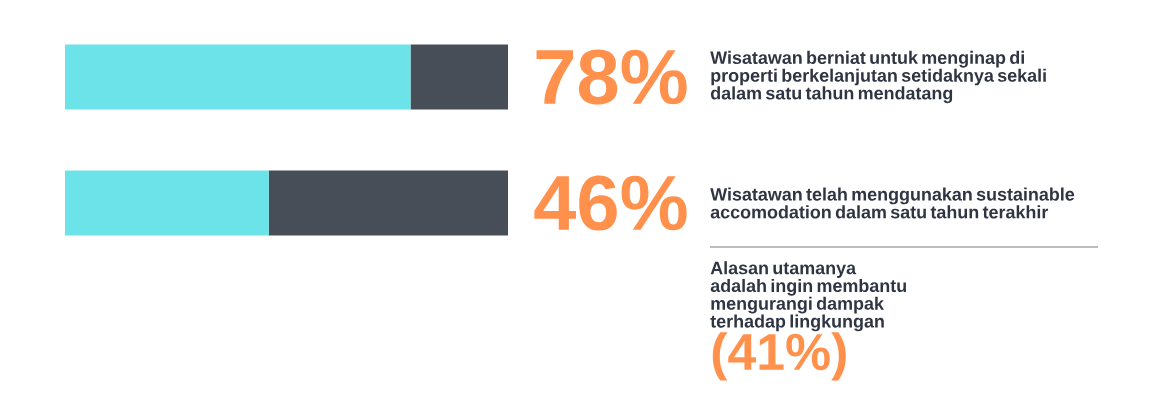  What do you see at coordinates (878, 77) in the screenshot?
I see `y-tick-label: Wisatawan berniat untuk menginap di properti berkelanjutan setidaknya sekali dalam satu tahun mendatang` at bounding box center [878, 77].